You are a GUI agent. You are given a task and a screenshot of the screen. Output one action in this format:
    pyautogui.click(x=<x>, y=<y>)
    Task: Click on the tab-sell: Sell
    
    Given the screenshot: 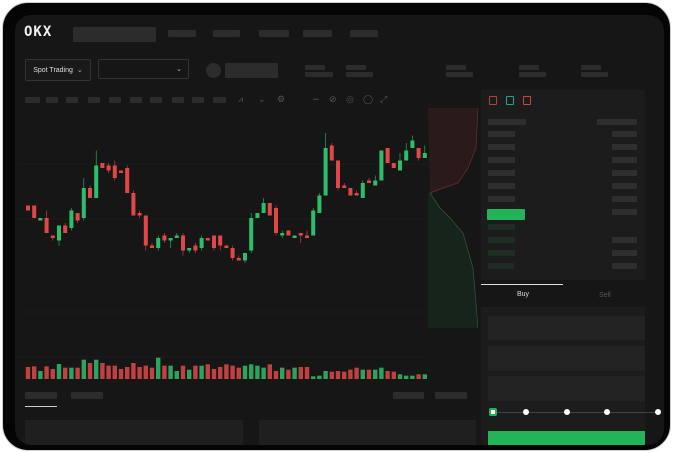 What is the action you would take?
    pyautogui.click(x=605, y=295)
    